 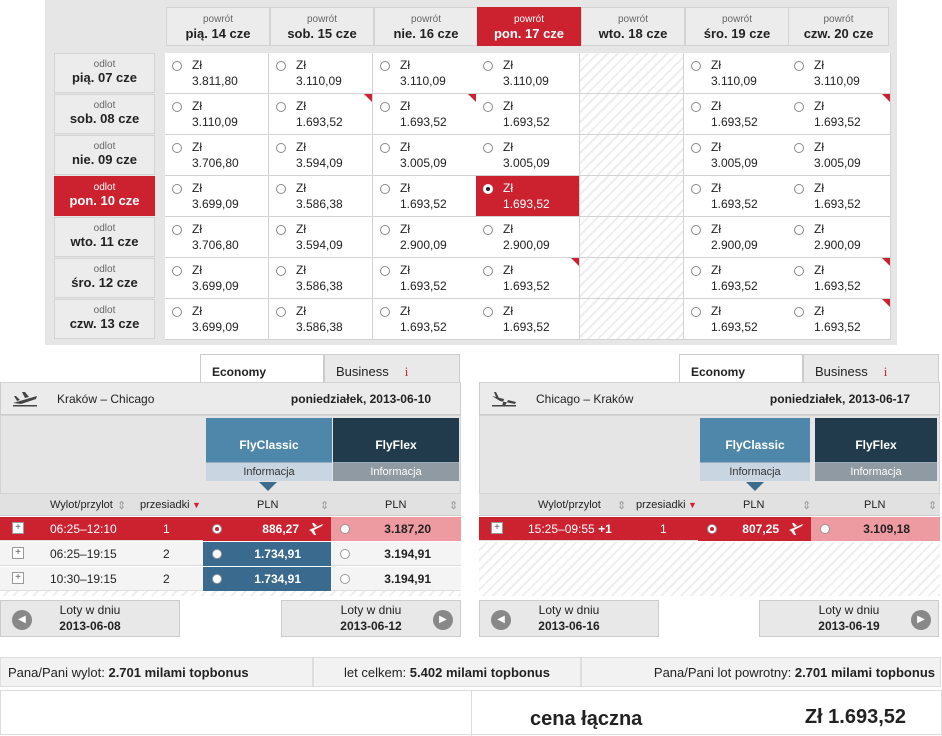 I want to click on classic-price-cell: 807,25, so click(x=754, y=529).